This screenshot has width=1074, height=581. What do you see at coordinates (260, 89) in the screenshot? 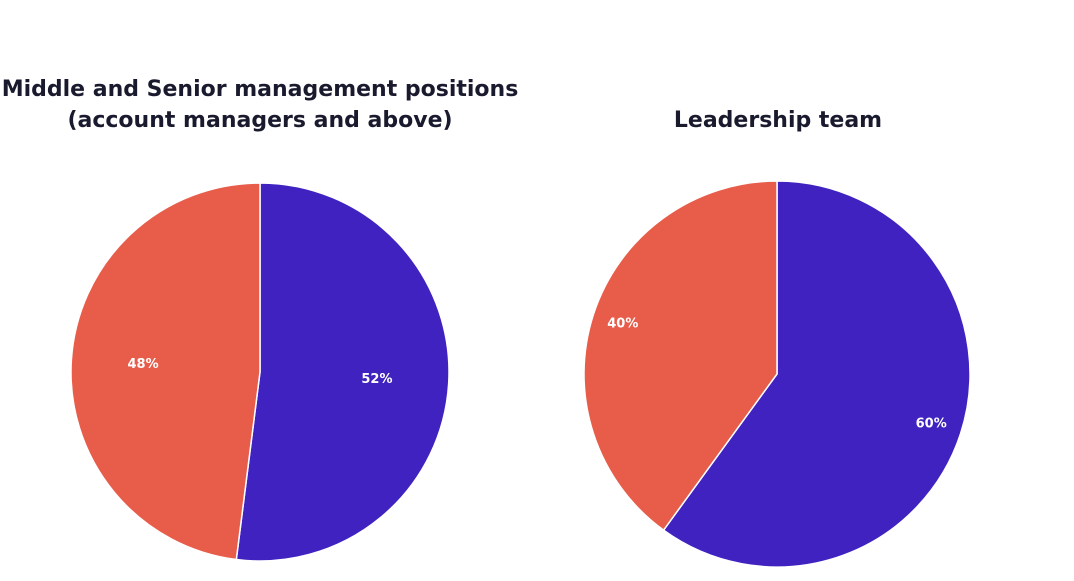
I see `chart-title-line: Middle and Senior management positions` at bounding box center [260, 89].